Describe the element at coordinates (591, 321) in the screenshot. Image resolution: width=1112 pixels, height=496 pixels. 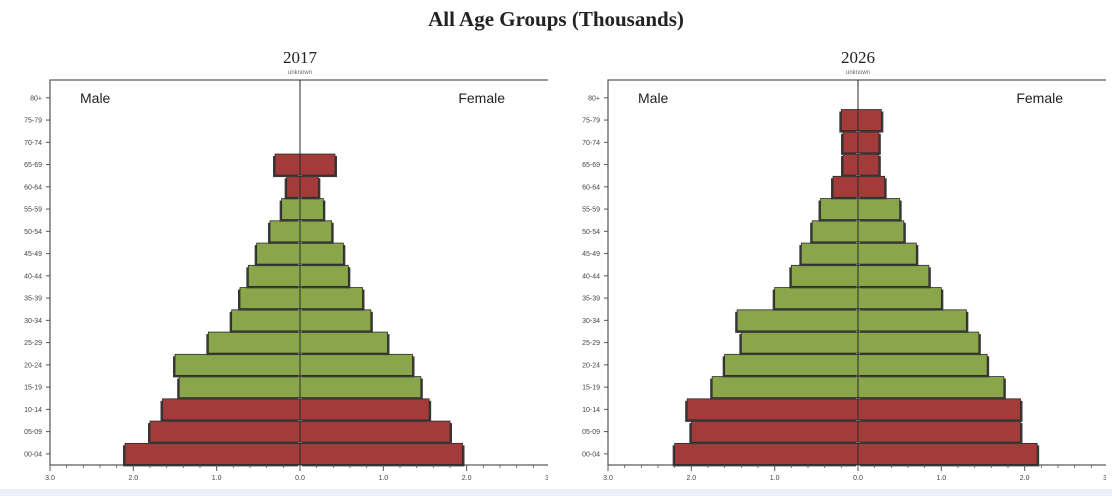
I see `y-tick-label: 30-34` at that location.